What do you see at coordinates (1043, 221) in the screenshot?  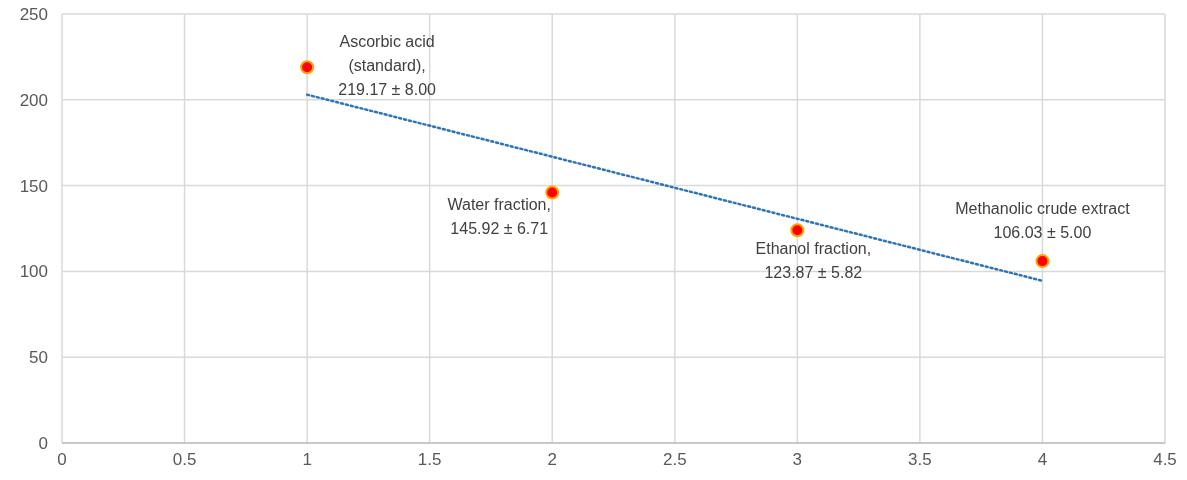 I see `annotation: Methanolic crude extract 106.03 ± 5.00` at bounding box center [1043, 221].